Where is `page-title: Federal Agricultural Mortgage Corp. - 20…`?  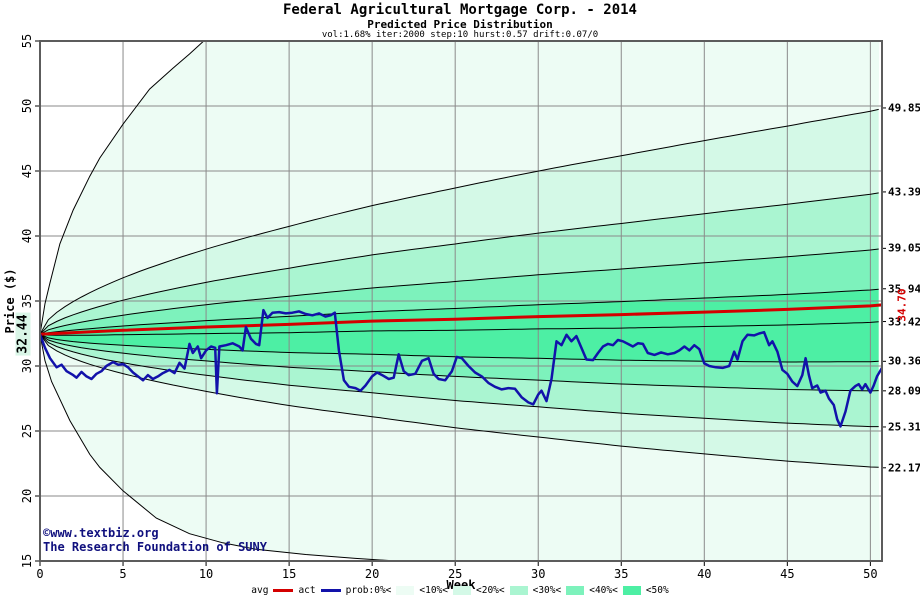
page-title: Federal Agricultural Mortgage Corp. - 20… is located at coordinates (459, 10).